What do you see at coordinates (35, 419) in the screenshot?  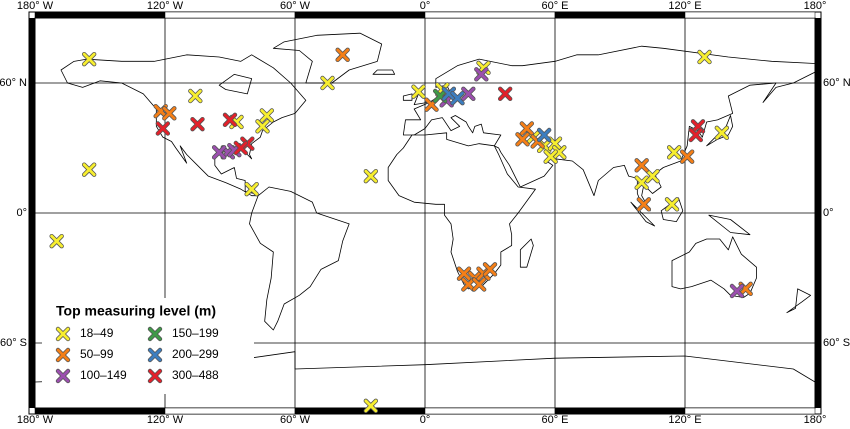 I see `lon-label-bottom: 180° W` at bounding box center [35, 419].